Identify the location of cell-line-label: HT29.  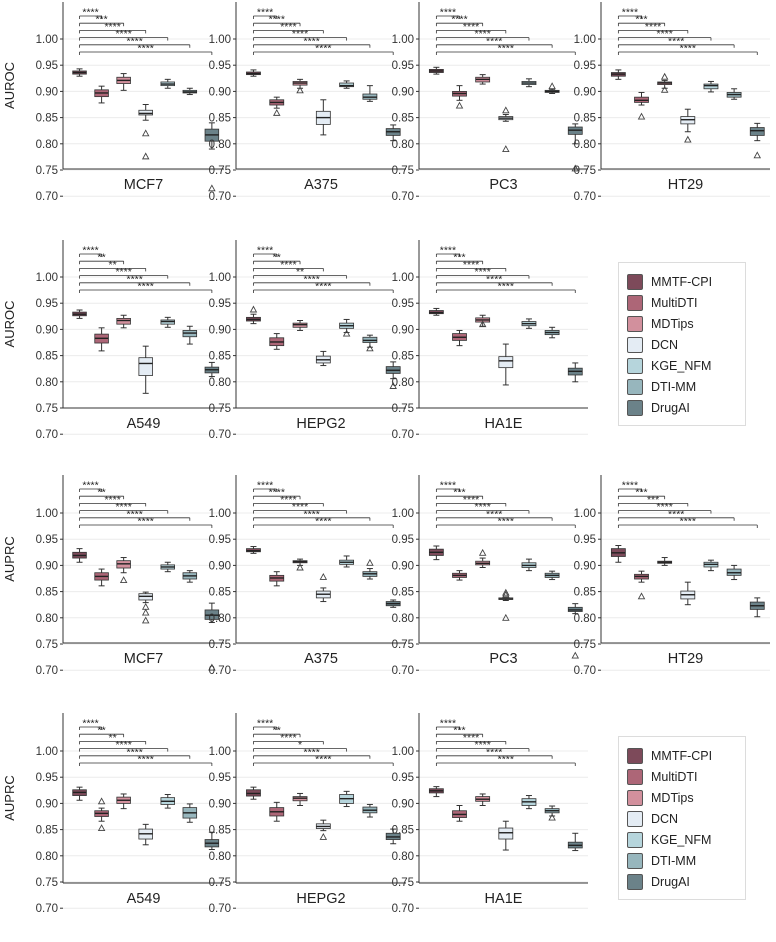
(685, 185).